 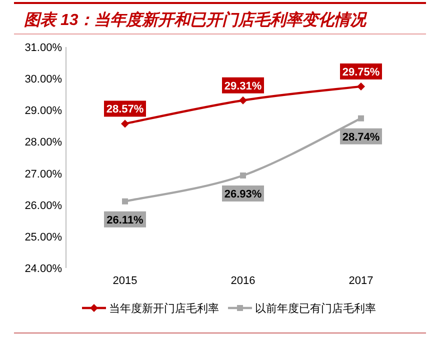 I want to click on legend-label: 以前年度已有门店毛利率, so click(x=315, y=308).